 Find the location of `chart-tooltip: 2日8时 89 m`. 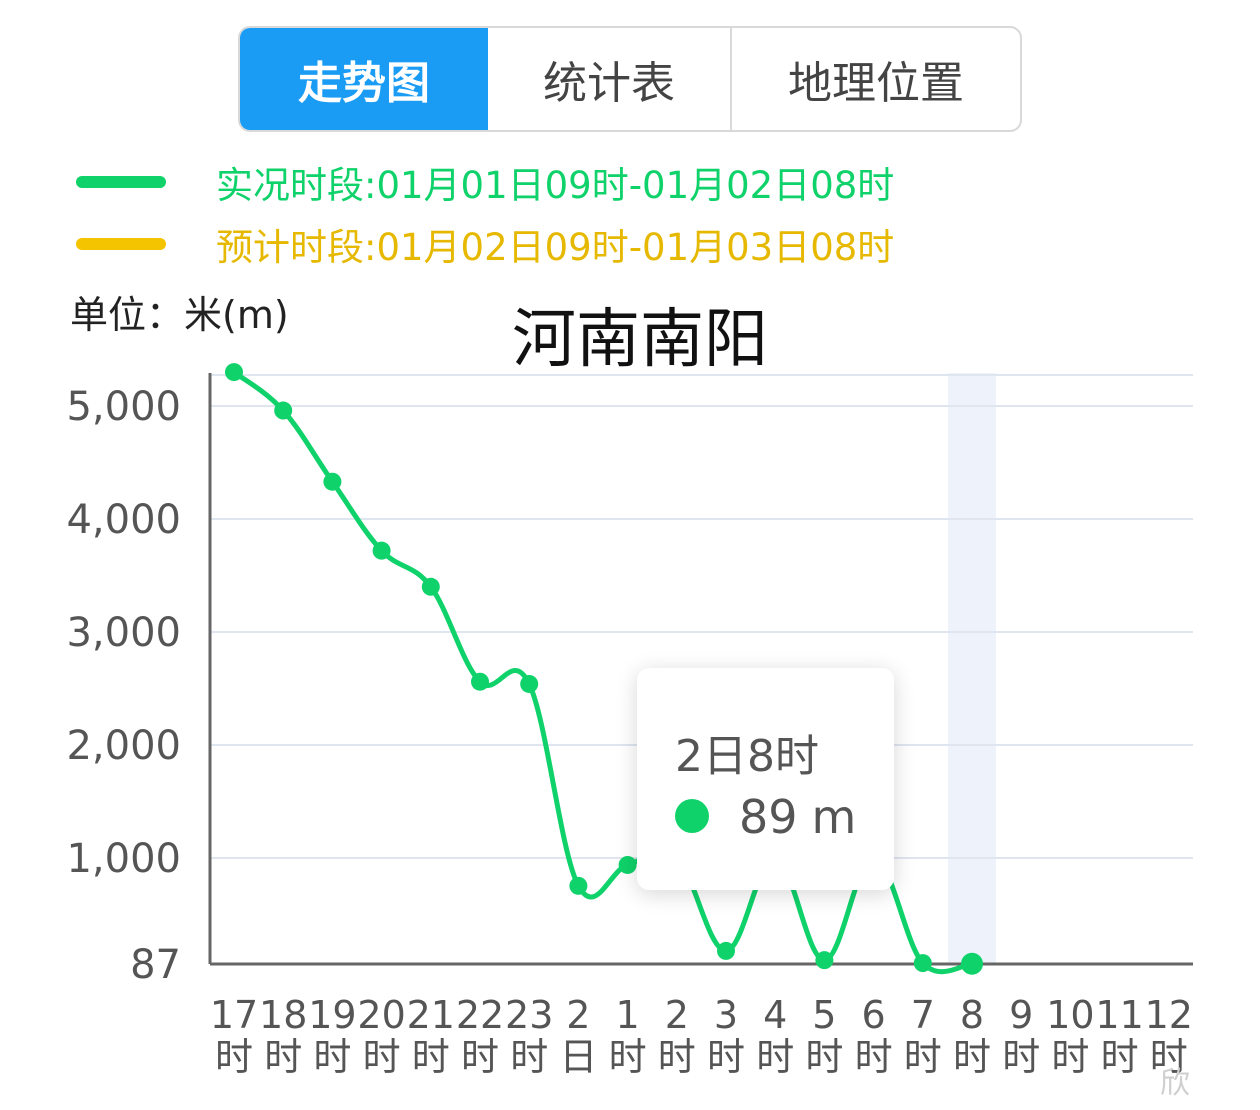

chart-tooltip: 2日8时 89 m is located at coordinates (765, 779).